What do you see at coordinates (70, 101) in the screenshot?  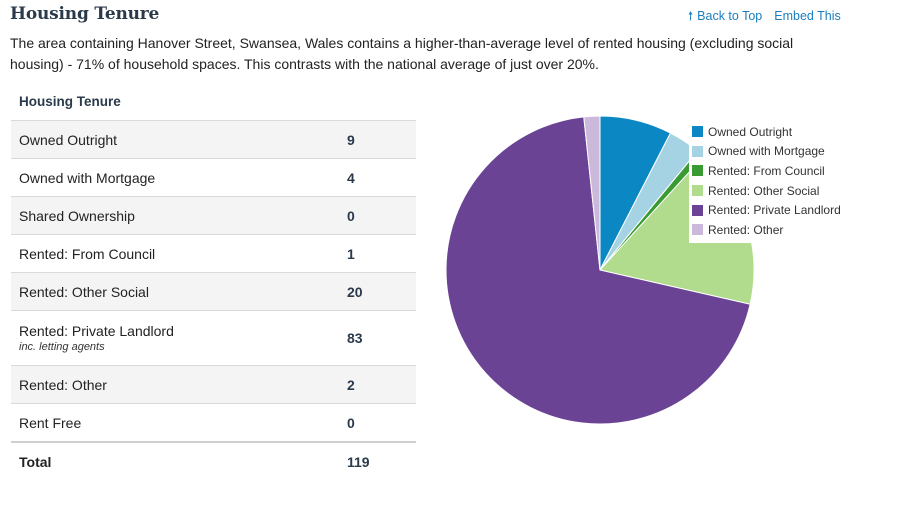 I see `table-title: Housing Tenure` at bounding box center [70, 101].